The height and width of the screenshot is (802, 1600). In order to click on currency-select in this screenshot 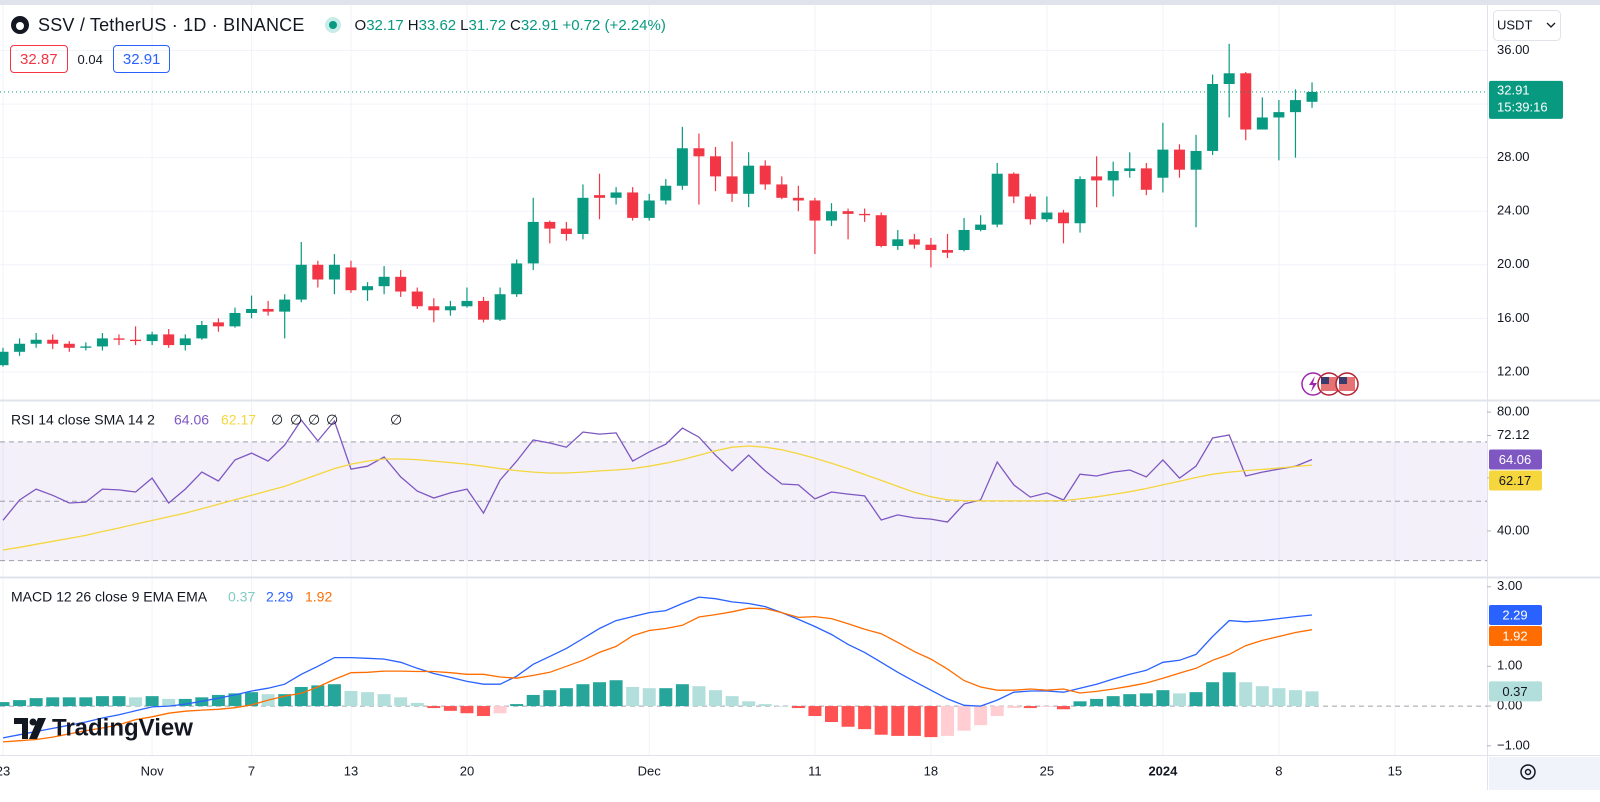, I will do `click(1527, 25)`.